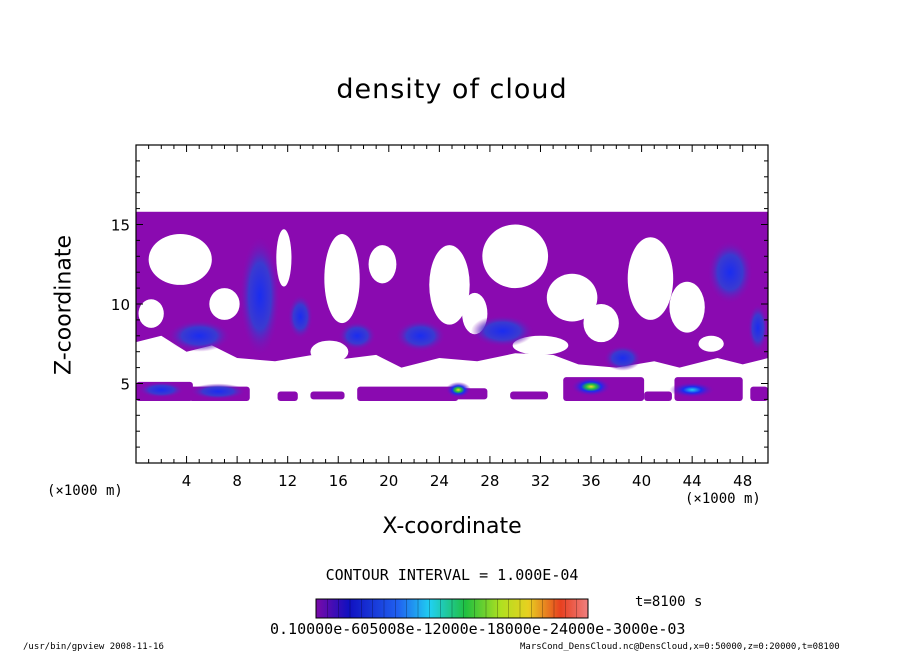  What do you see at coordinates (540, 481) in the screenshot?
I see `x-tick-label: 32` at bounding box center [540, 481].